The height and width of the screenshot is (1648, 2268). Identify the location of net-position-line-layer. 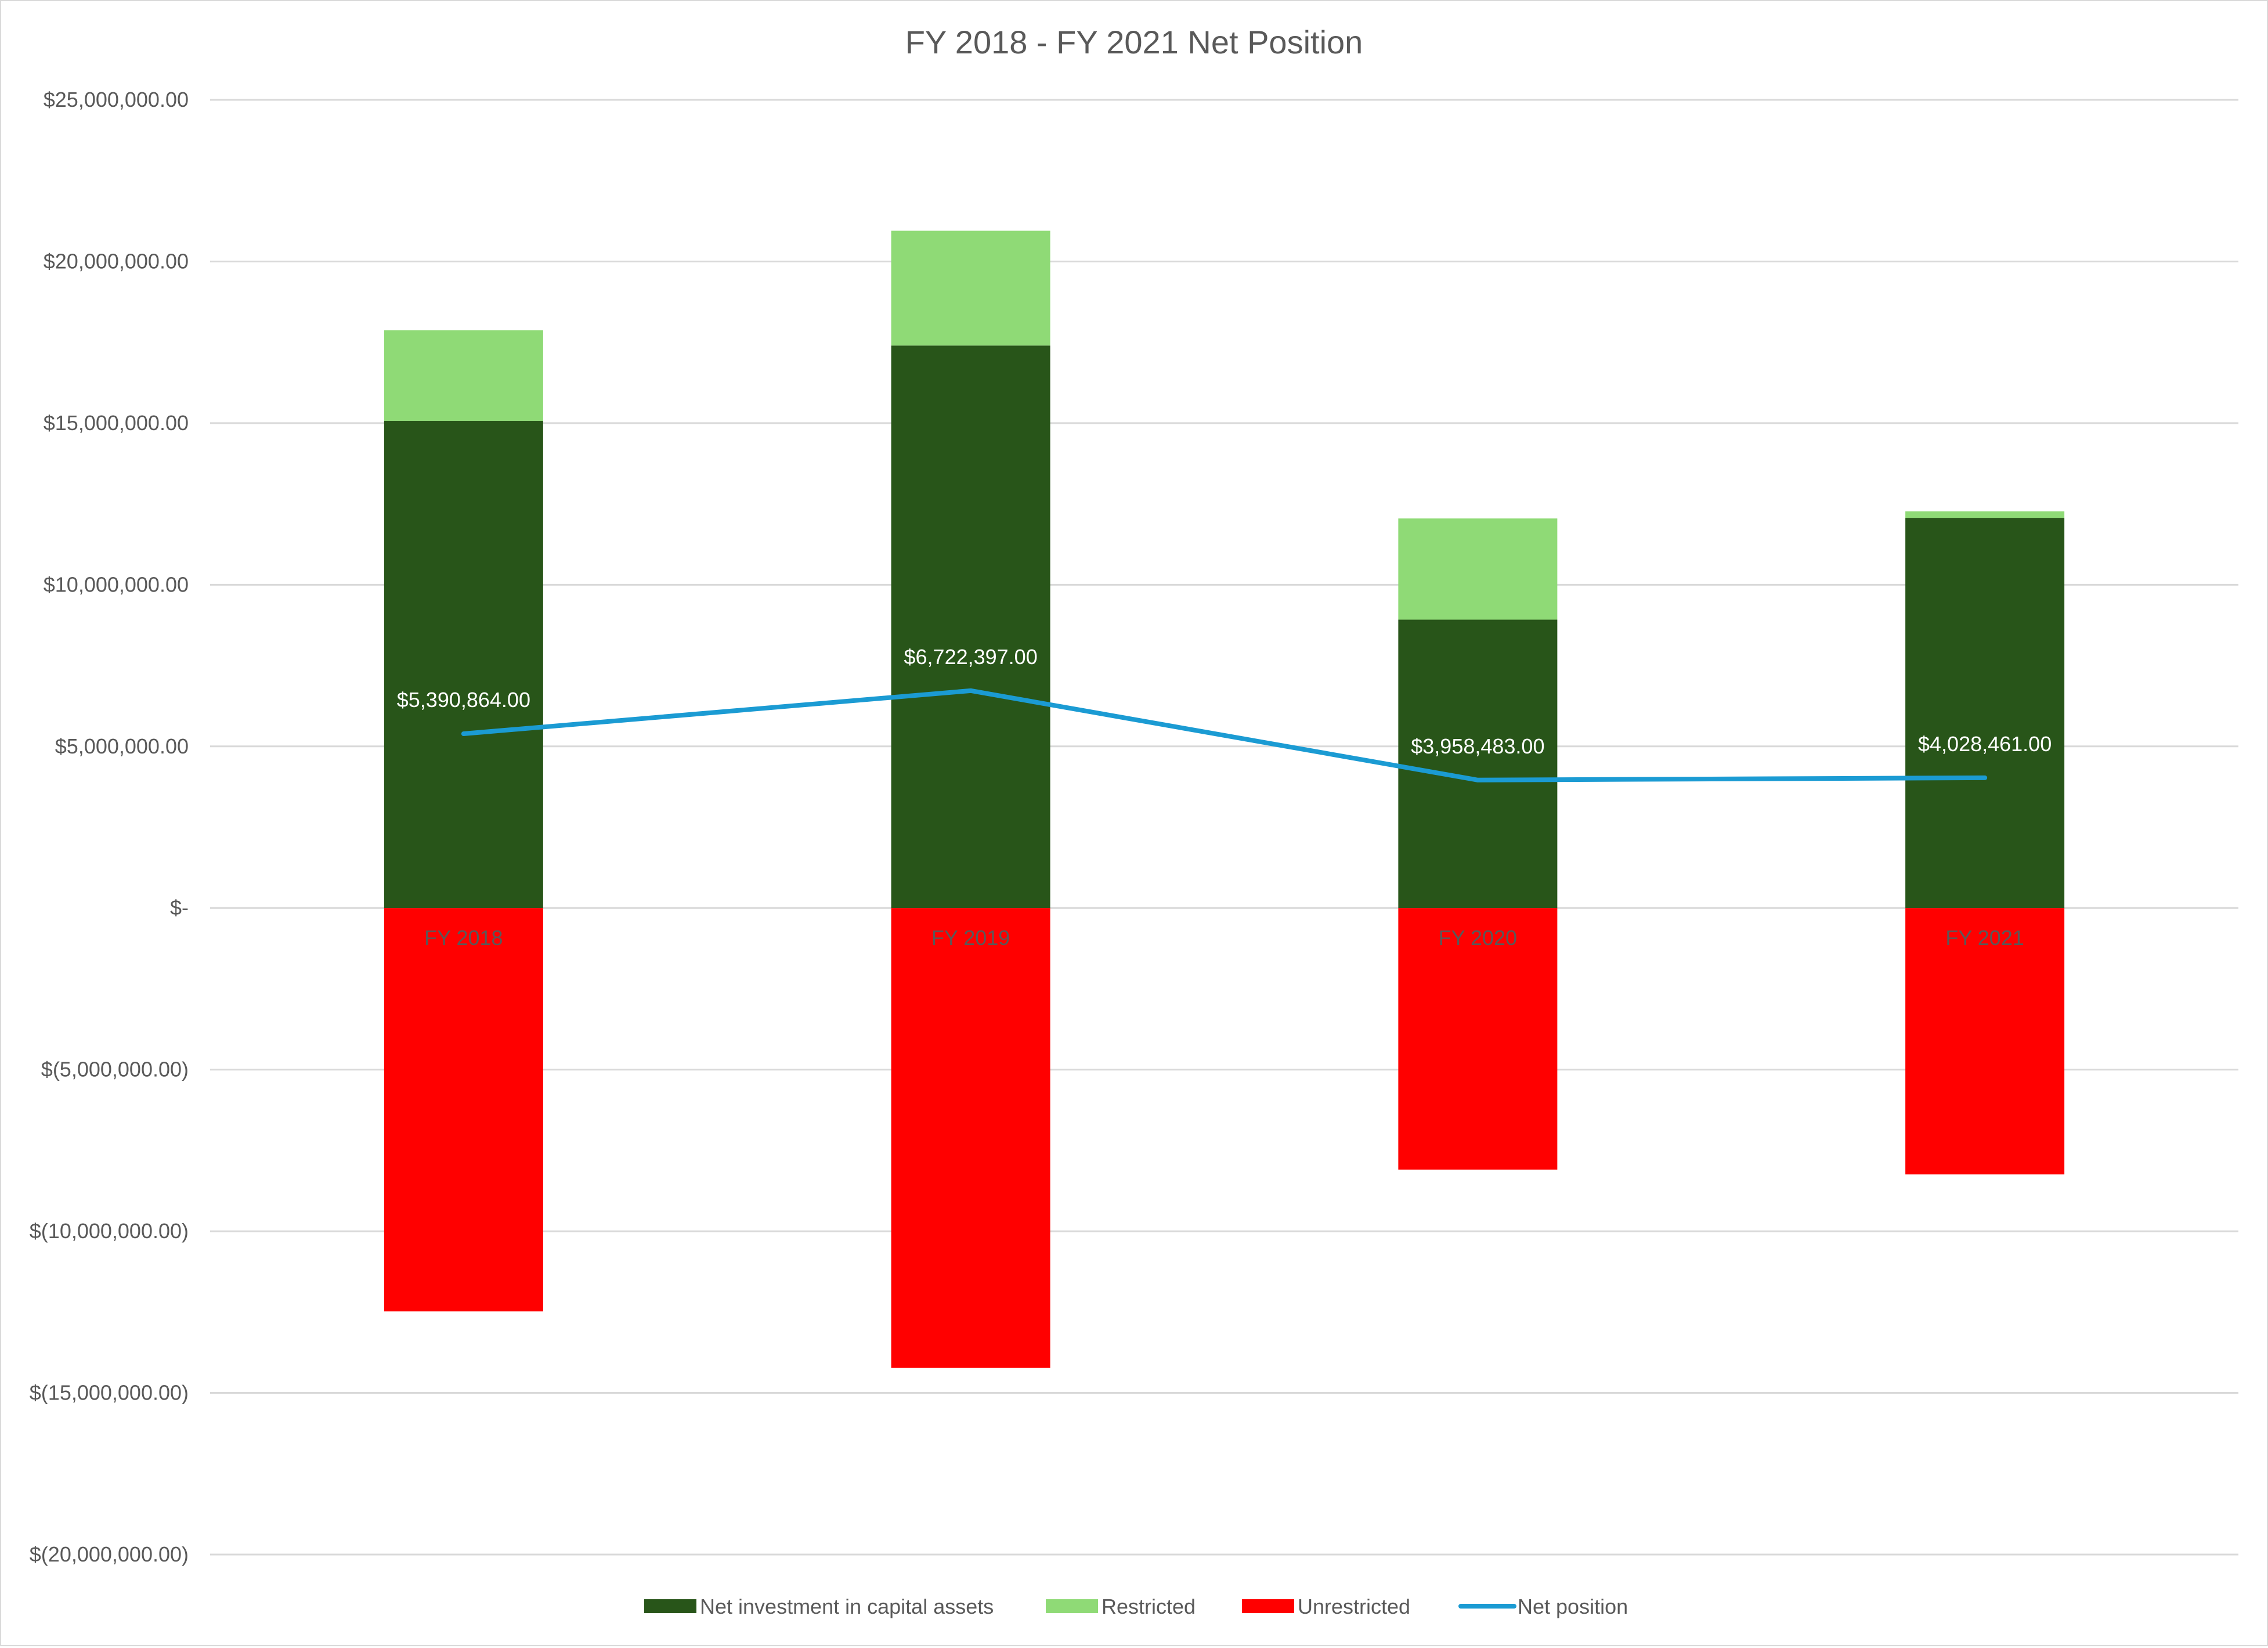
(1224, 735).